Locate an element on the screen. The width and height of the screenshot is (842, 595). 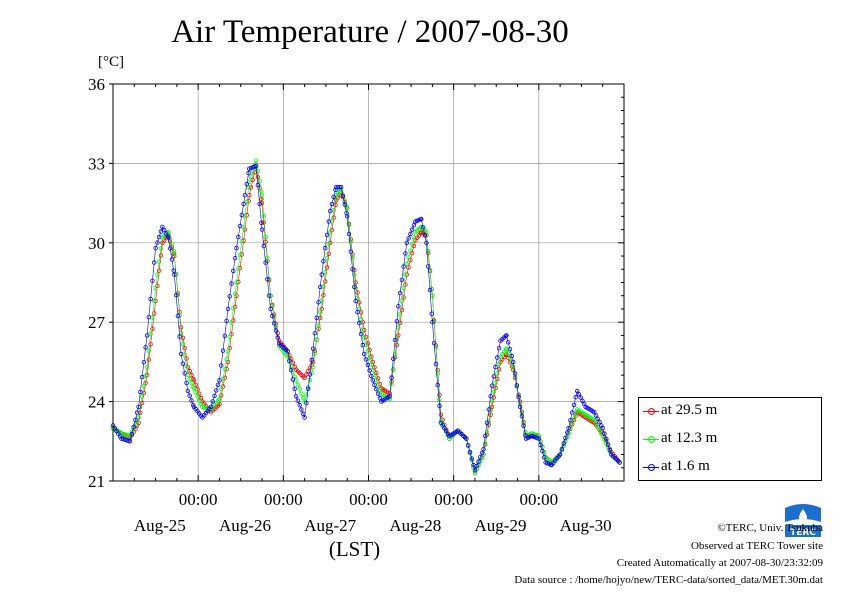
y-tick-label: 30 is located at coordinates (96, 243).